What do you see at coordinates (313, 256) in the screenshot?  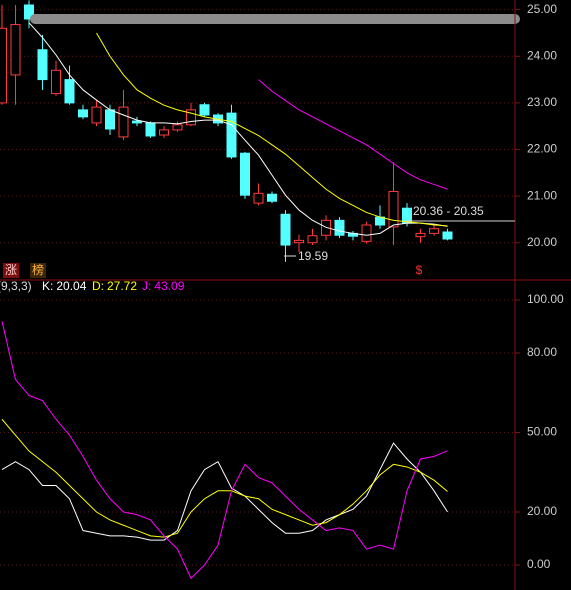 I see `low-annotation: 19.59` at bounding box center [313, 256].